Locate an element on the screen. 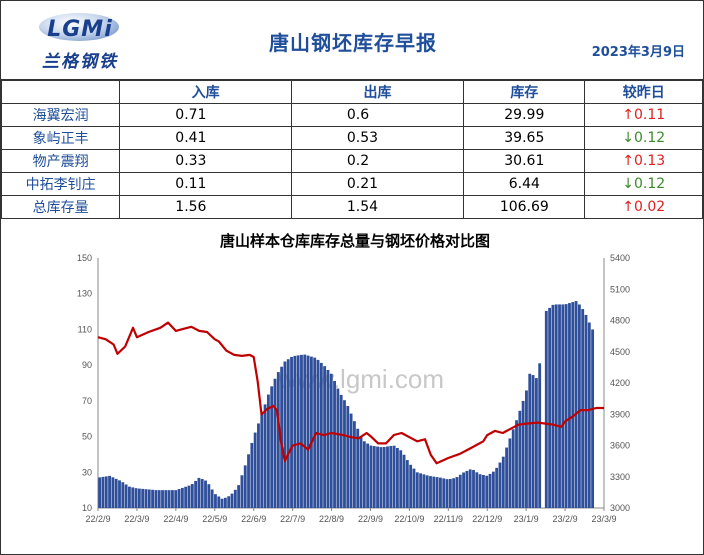 This screenshot has height=555, width=704. x-tick-label: 22/7/9 is located at coordinates (292, 519).